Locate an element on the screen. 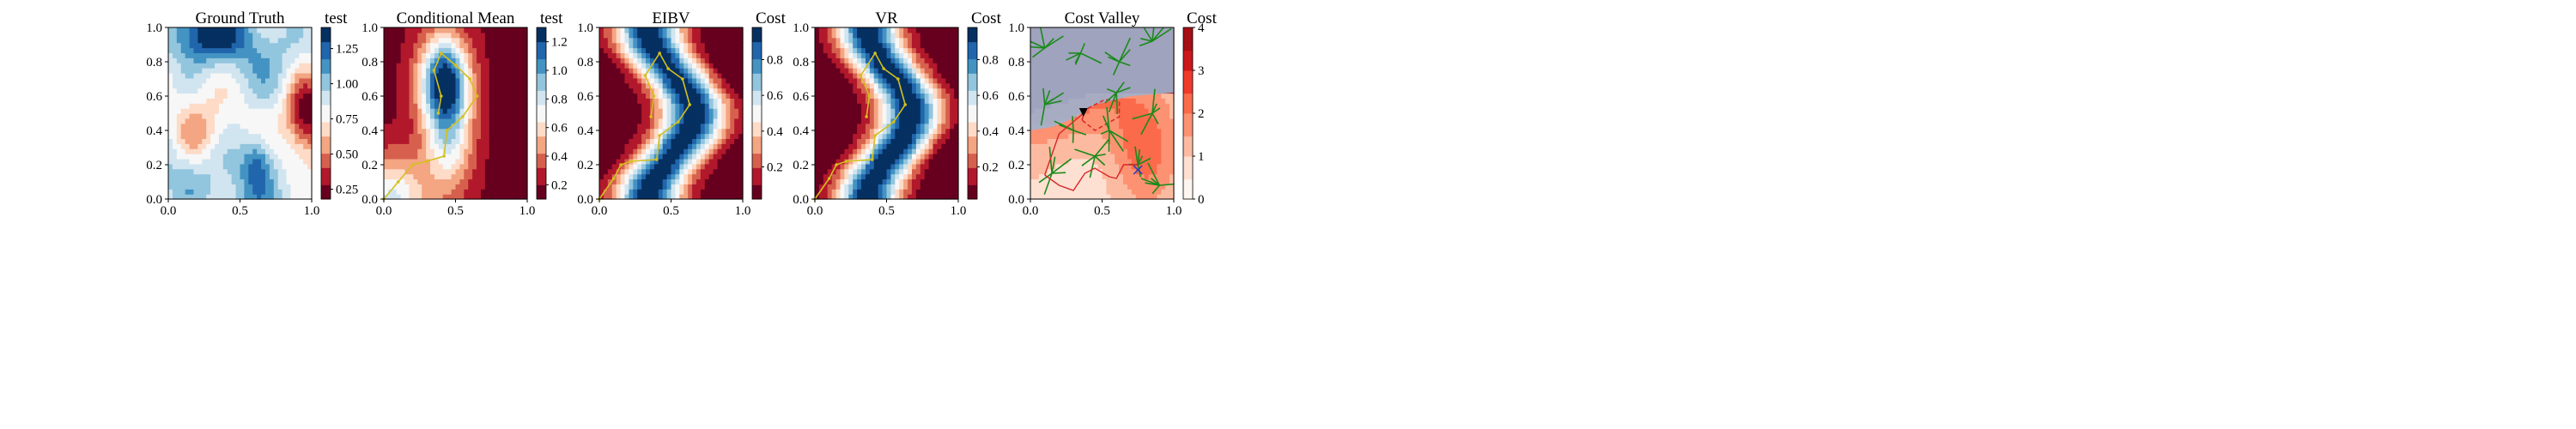  colorbar-segment is located at coordinates (757, 46).